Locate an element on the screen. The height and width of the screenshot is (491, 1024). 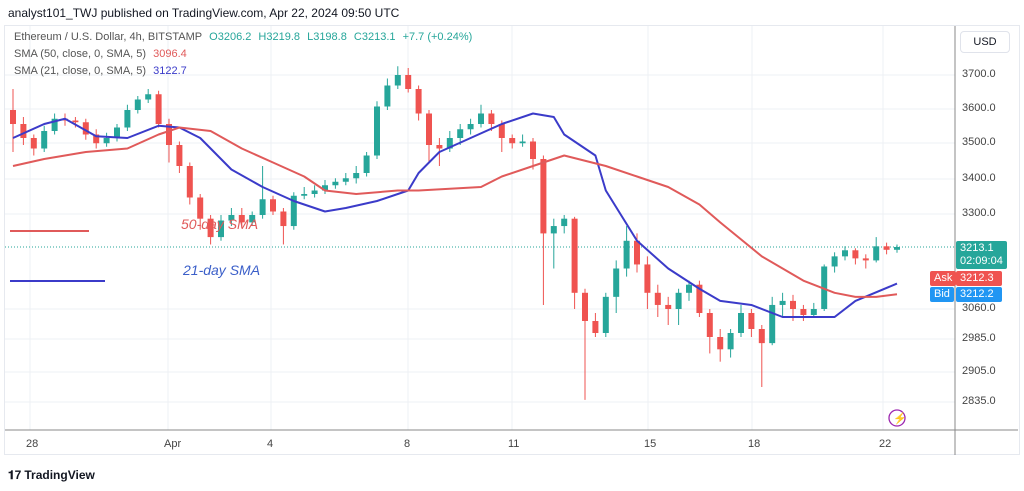
bid-tag: Bid is located at coordinates (942, 294).